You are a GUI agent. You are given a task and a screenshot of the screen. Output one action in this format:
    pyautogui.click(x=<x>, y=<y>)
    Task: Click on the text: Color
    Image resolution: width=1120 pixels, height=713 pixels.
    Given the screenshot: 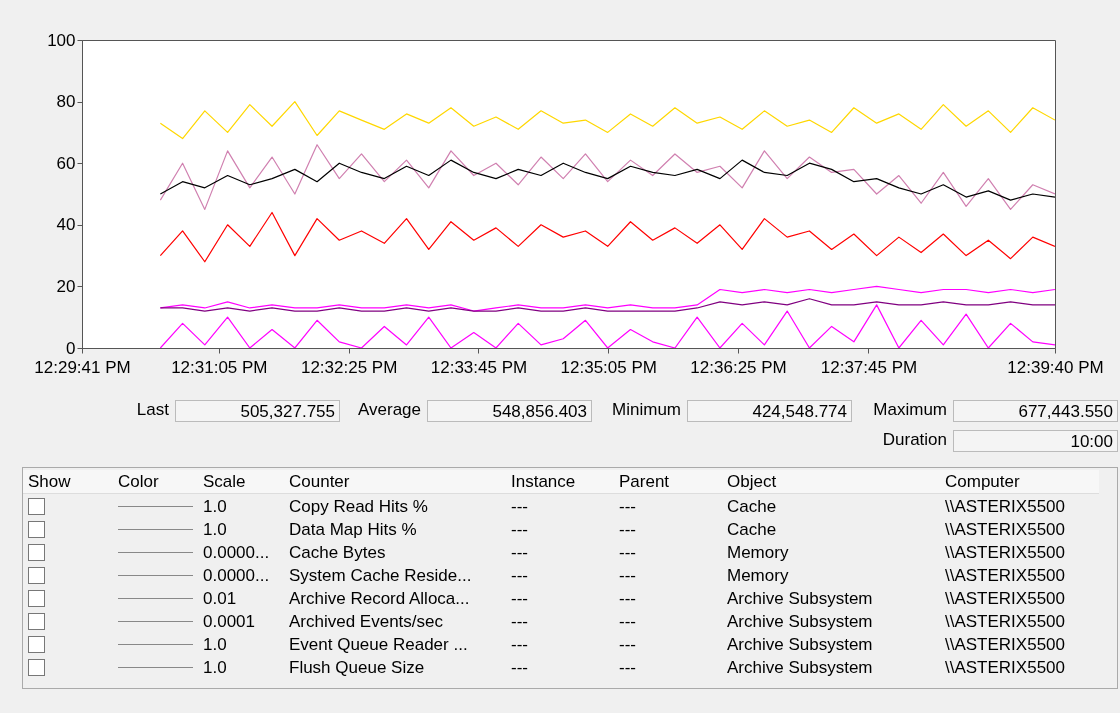 What is the action you would take?
    pyautogui.click(x=138, y=482)
    